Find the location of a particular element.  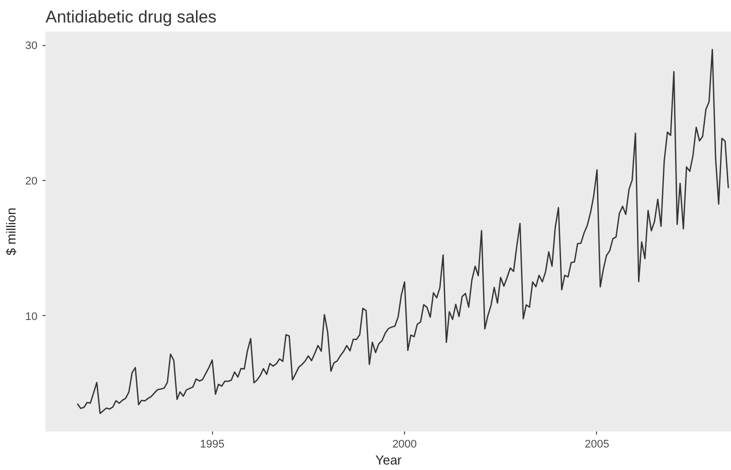

y-axis-title: $ million is located at coordinates (10, 232).